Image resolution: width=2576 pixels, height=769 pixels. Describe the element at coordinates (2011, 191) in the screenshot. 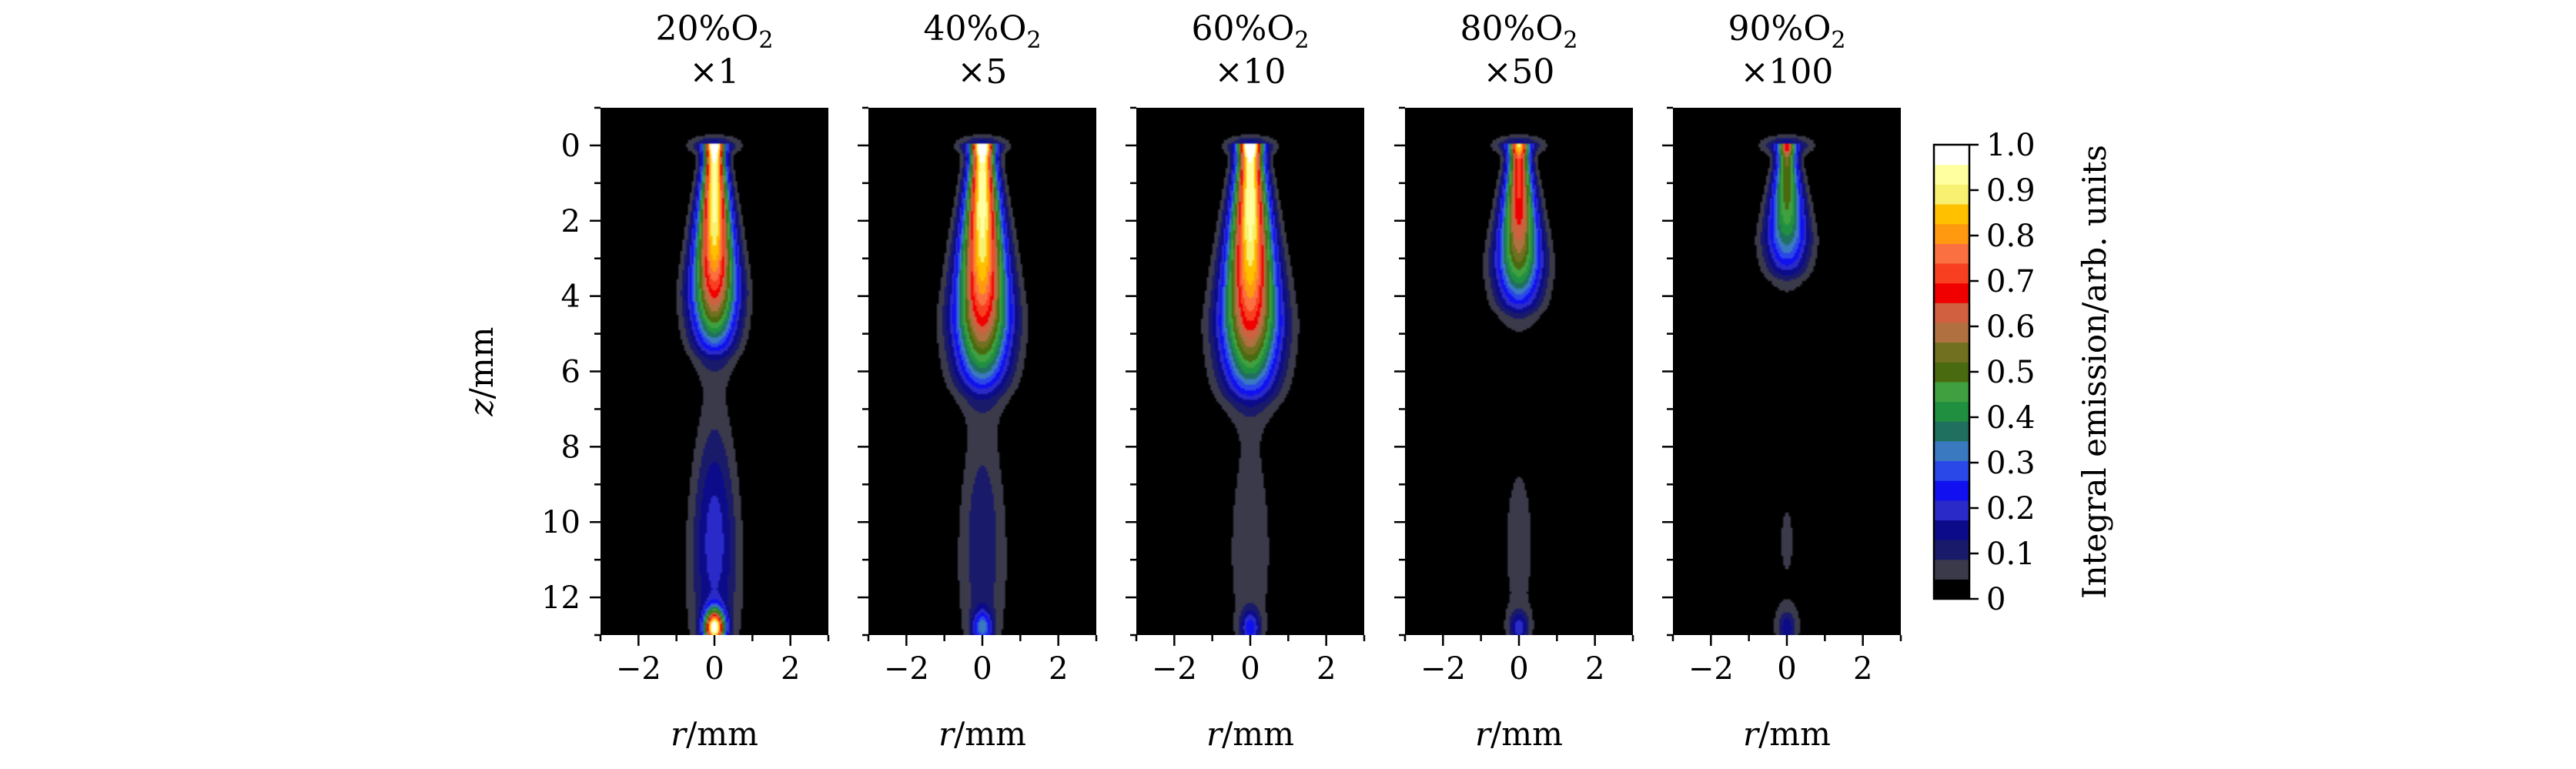

I see `colorbar-tick-label: 0.9` at that location.